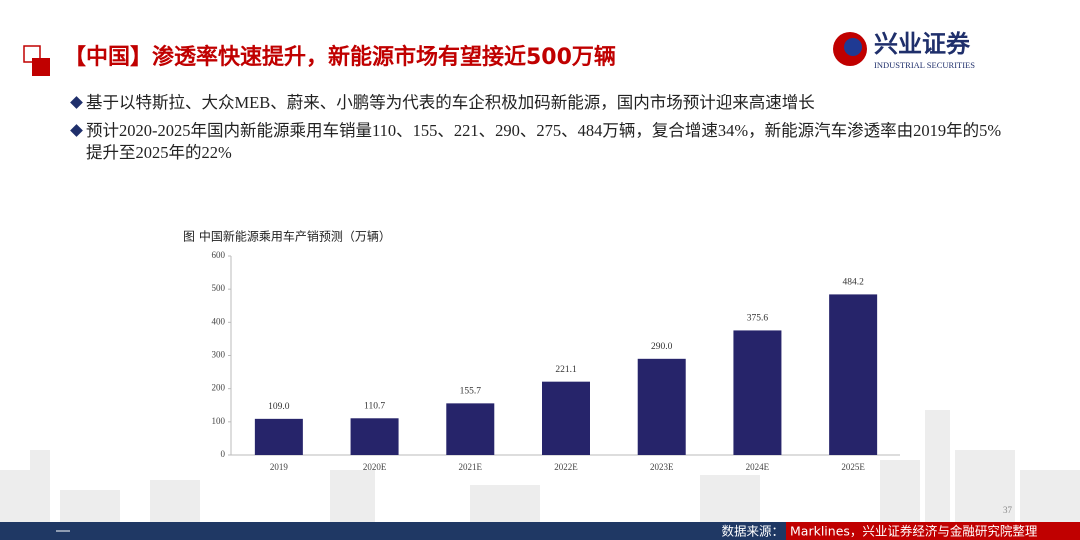 The height and width of the screenshot is (540, 1080). Describe the element at coordinates (853, 467) in the screenshot. I see `x-tick-label: 2025E` at that location.